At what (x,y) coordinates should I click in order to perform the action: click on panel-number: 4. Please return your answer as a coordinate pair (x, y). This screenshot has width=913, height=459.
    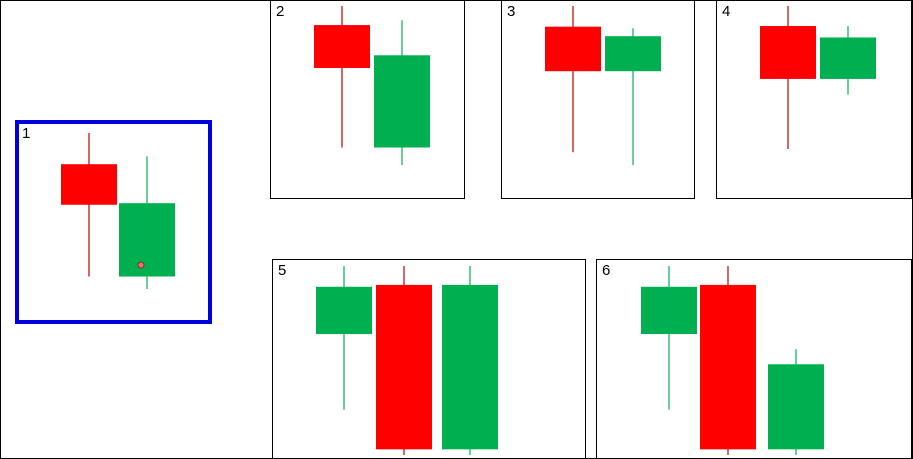
    Looking at the image, I should click on (726, 11).